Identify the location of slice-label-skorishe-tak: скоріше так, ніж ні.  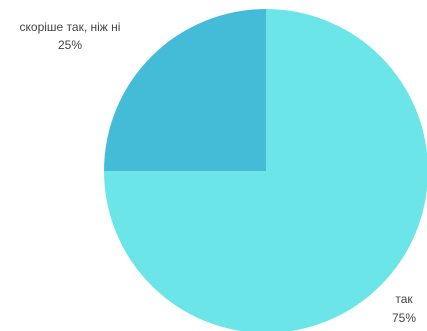
(70, 27).